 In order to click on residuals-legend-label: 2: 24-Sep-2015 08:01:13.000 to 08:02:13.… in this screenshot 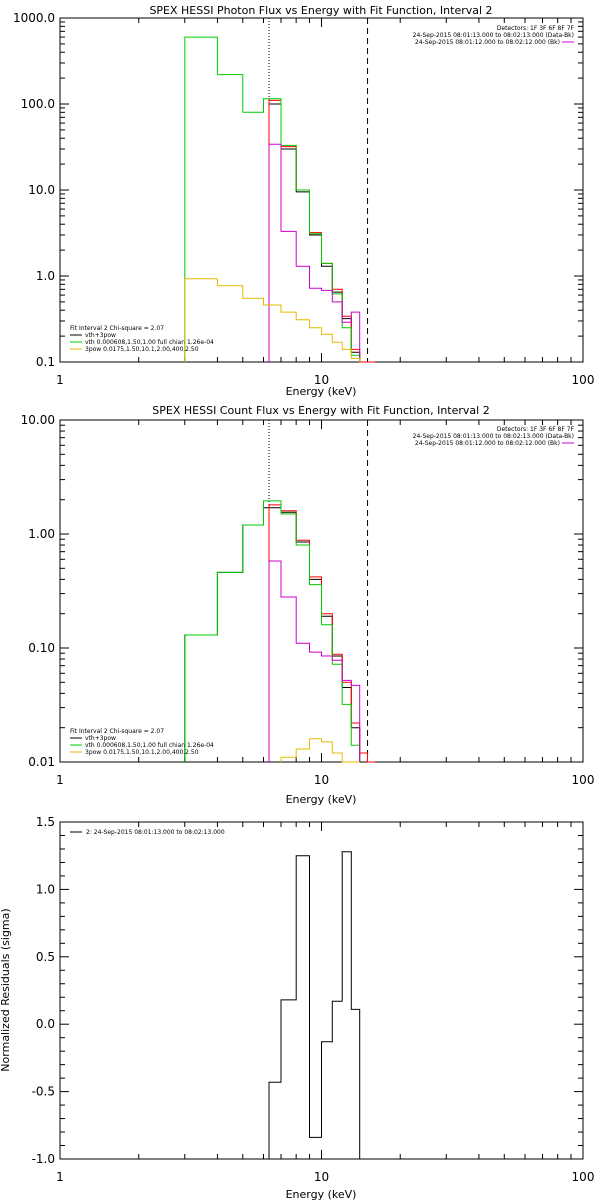, I will do `click(155, 832)`.